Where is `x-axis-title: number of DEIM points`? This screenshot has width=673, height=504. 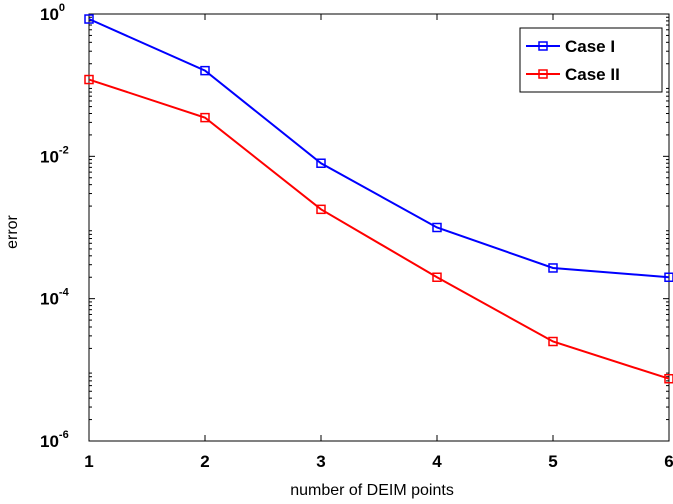
x-axis-title: number of DEIM points is located at coordinates (372, 490).